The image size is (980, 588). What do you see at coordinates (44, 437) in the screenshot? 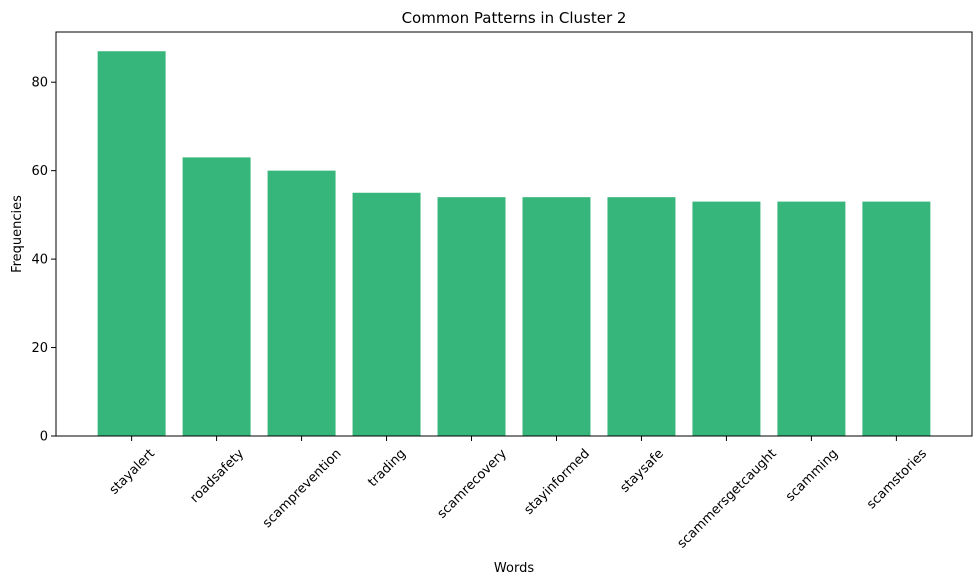
I see `y-tick-label: 0` at bounding box center [44, 437].